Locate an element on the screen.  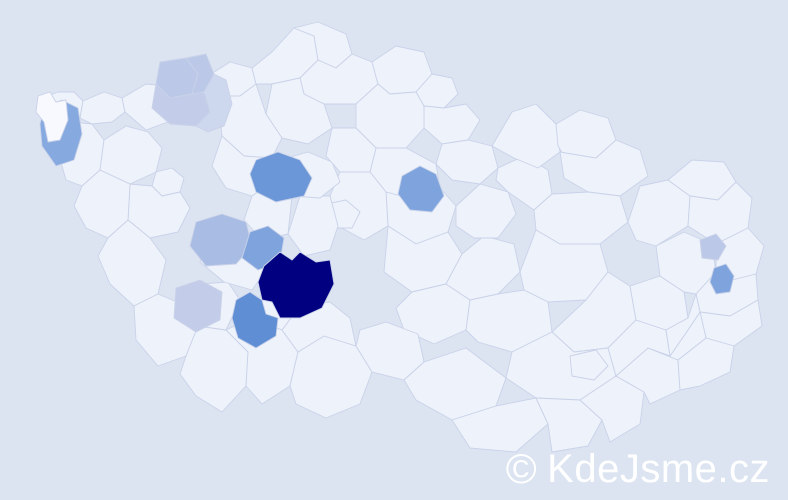
district-far-east-b is located at coordinates (722, 279).